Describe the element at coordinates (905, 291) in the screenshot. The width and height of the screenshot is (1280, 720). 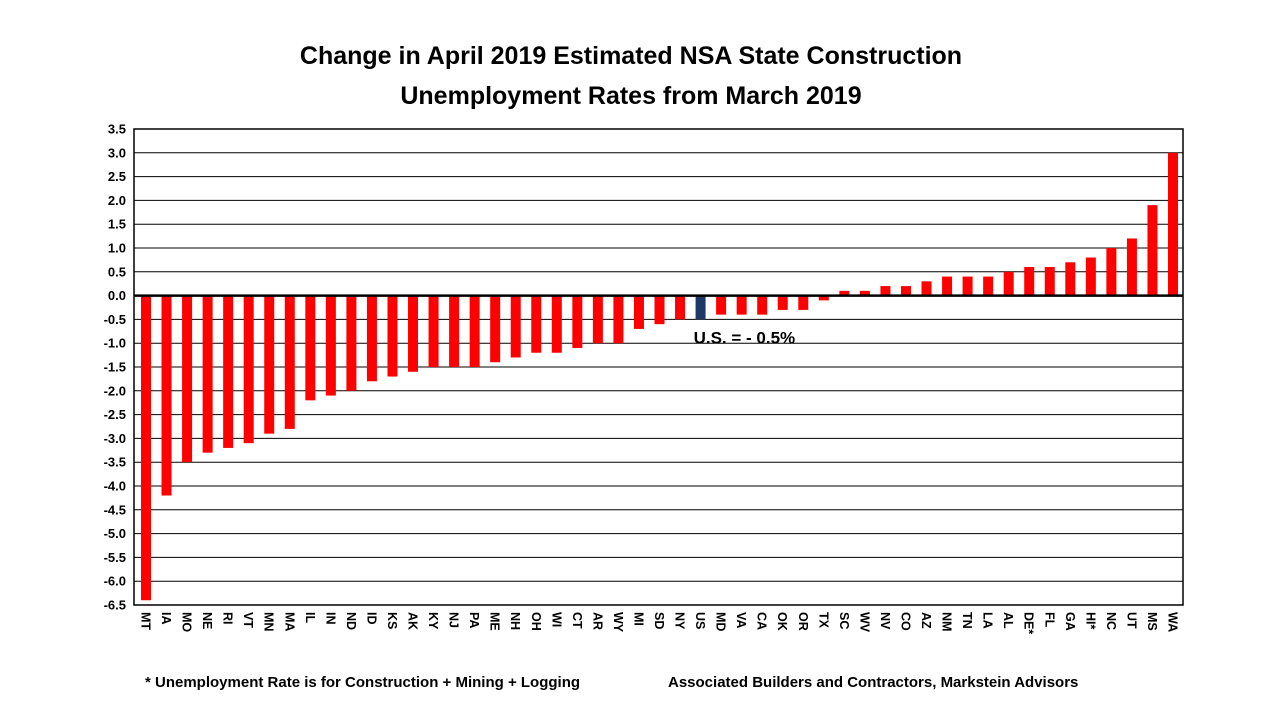
I see `bar-CO` at that location.